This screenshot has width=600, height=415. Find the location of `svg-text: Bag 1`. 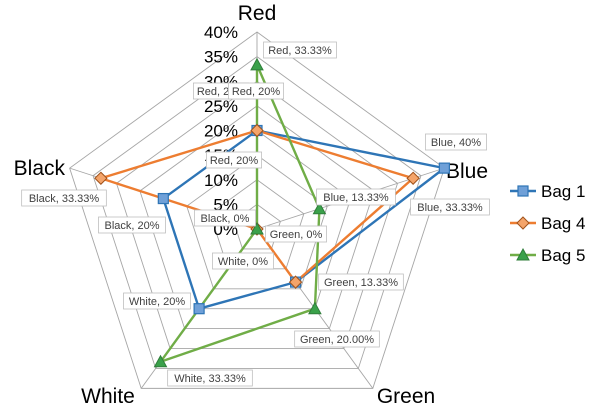

svg-text: Bag 1 is located at coordinates (563, 191).